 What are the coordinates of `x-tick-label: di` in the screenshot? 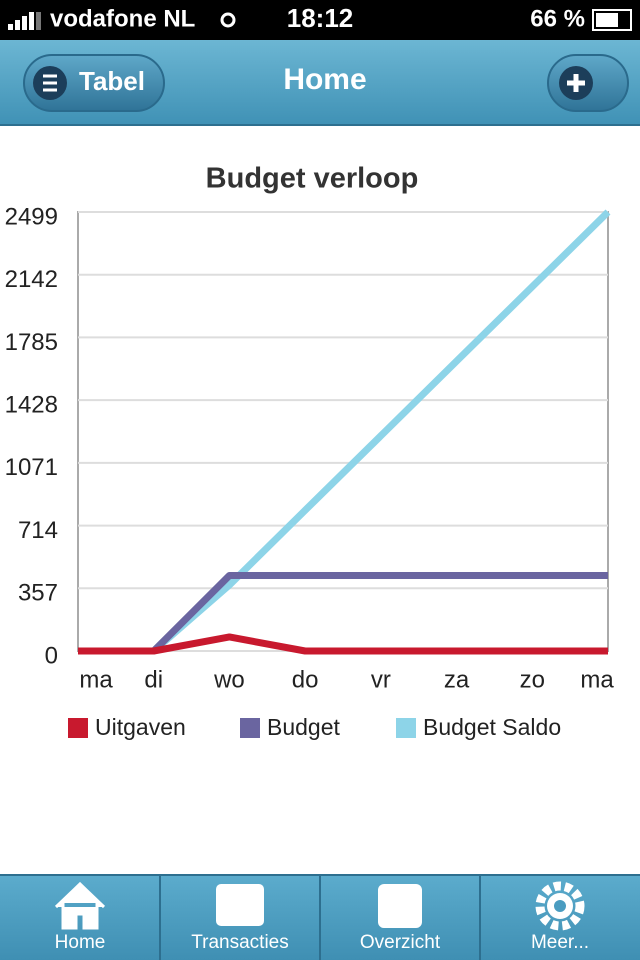 It's located at (153, 679).